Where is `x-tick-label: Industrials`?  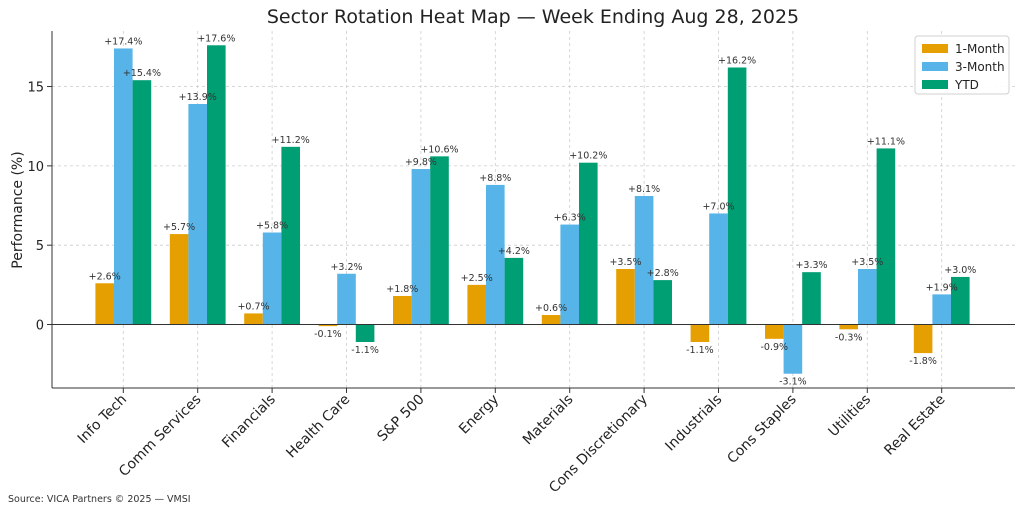 x-tick-label: Industrials is located at coordinates (693, 423).